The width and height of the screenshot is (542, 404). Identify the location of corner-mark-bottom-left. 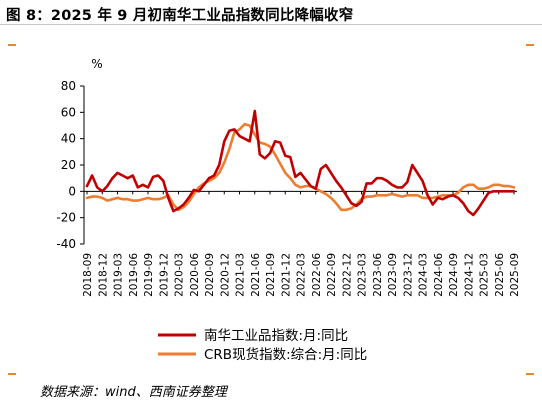
(12, 374).